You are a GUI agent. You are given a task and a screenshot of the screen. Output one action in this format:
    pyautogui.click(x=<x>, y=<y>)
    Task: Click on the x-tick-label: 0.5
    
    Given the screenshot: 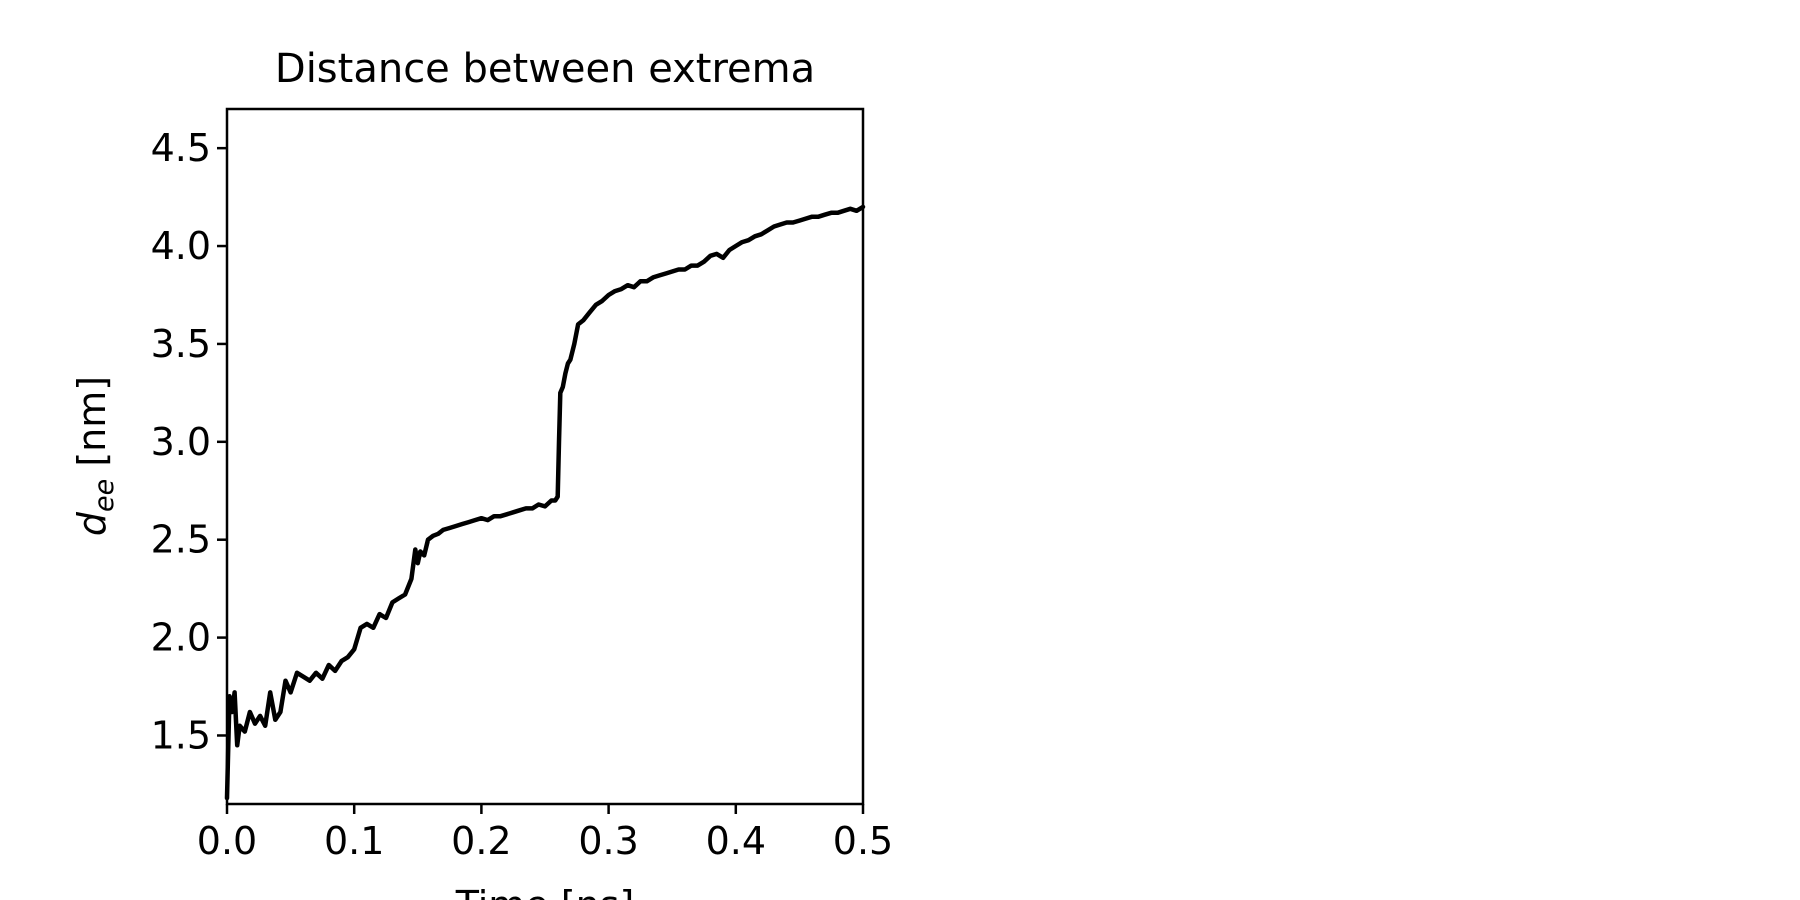 What is the action you would take?
    pyautogui.click(x=863, y=841)
    